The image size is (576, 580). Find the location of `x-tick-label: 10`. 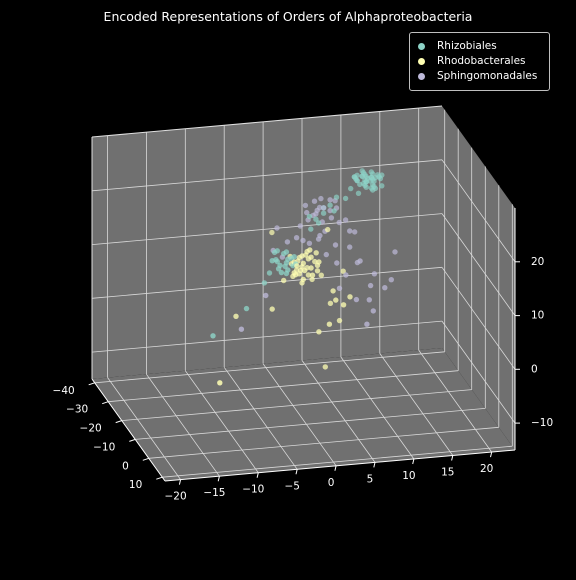

x-tick-label: 10 is located at coordinates (408, 476).